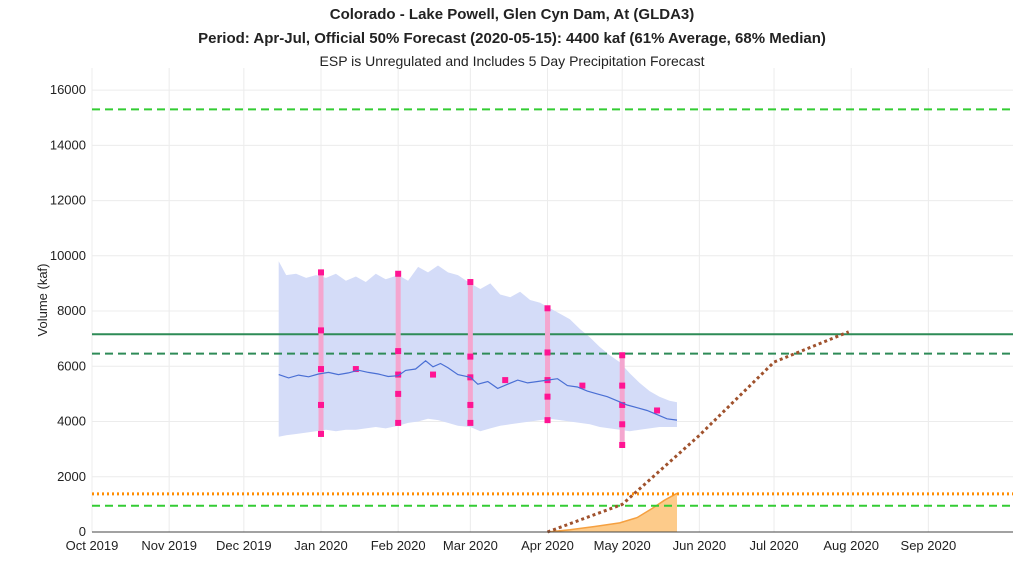  What do you see at coordinates (68, 200) in the screenshot?
I see `y-tick-label: 12000` at bounding box center [68, 200].